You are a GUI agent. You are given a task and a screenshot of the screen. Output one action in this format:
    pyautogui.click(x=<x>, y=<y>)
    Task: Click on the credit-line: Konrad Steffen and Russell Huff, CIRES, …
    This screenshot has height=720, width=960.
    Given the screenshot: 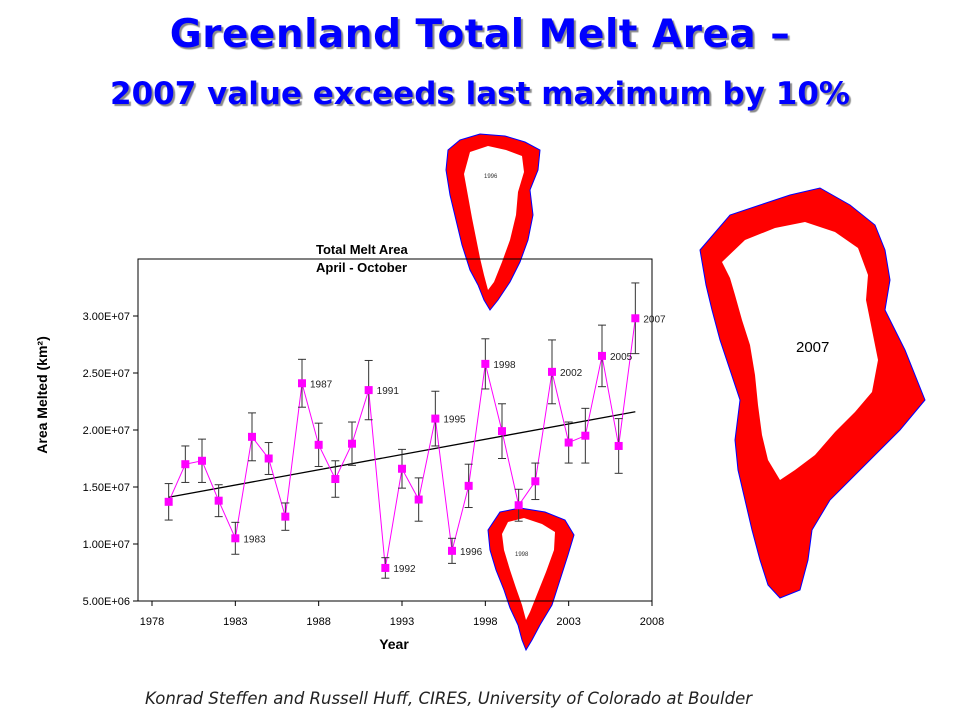 What is the action you would take?
    pyautogui.click(x=449, y=698)
    